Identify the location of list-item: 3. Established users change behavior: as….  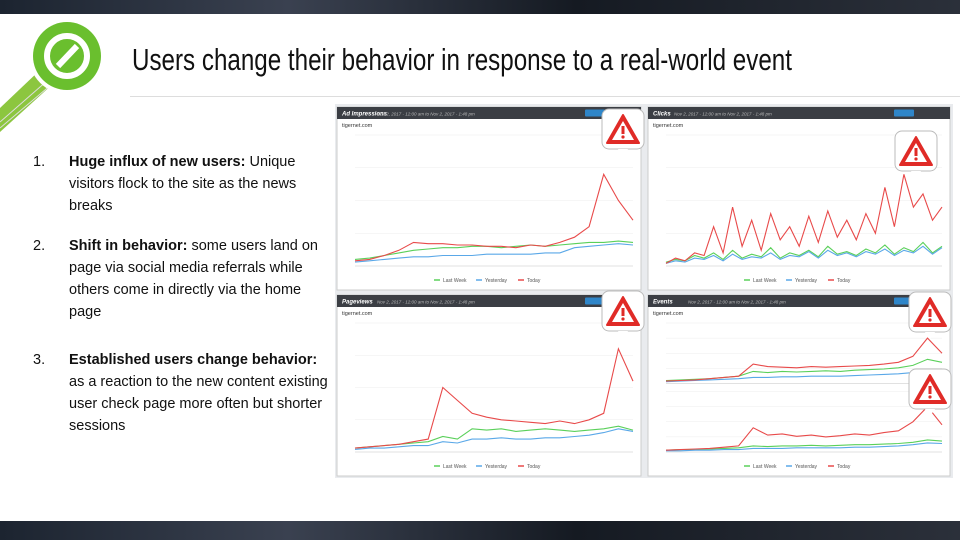
(183, 393).